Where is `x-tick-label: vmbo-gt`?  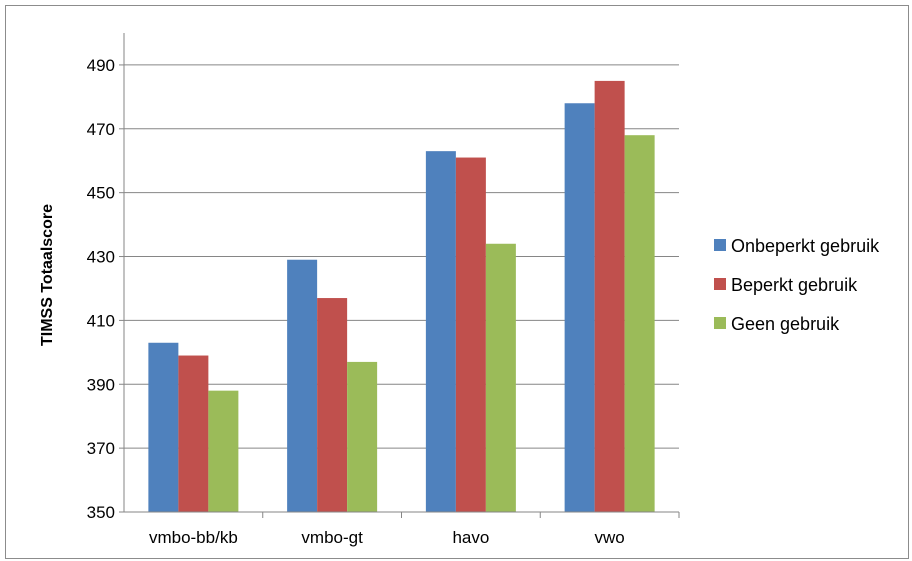
x-tick-label: vmbo-gt is located at coordinates (332, 537).